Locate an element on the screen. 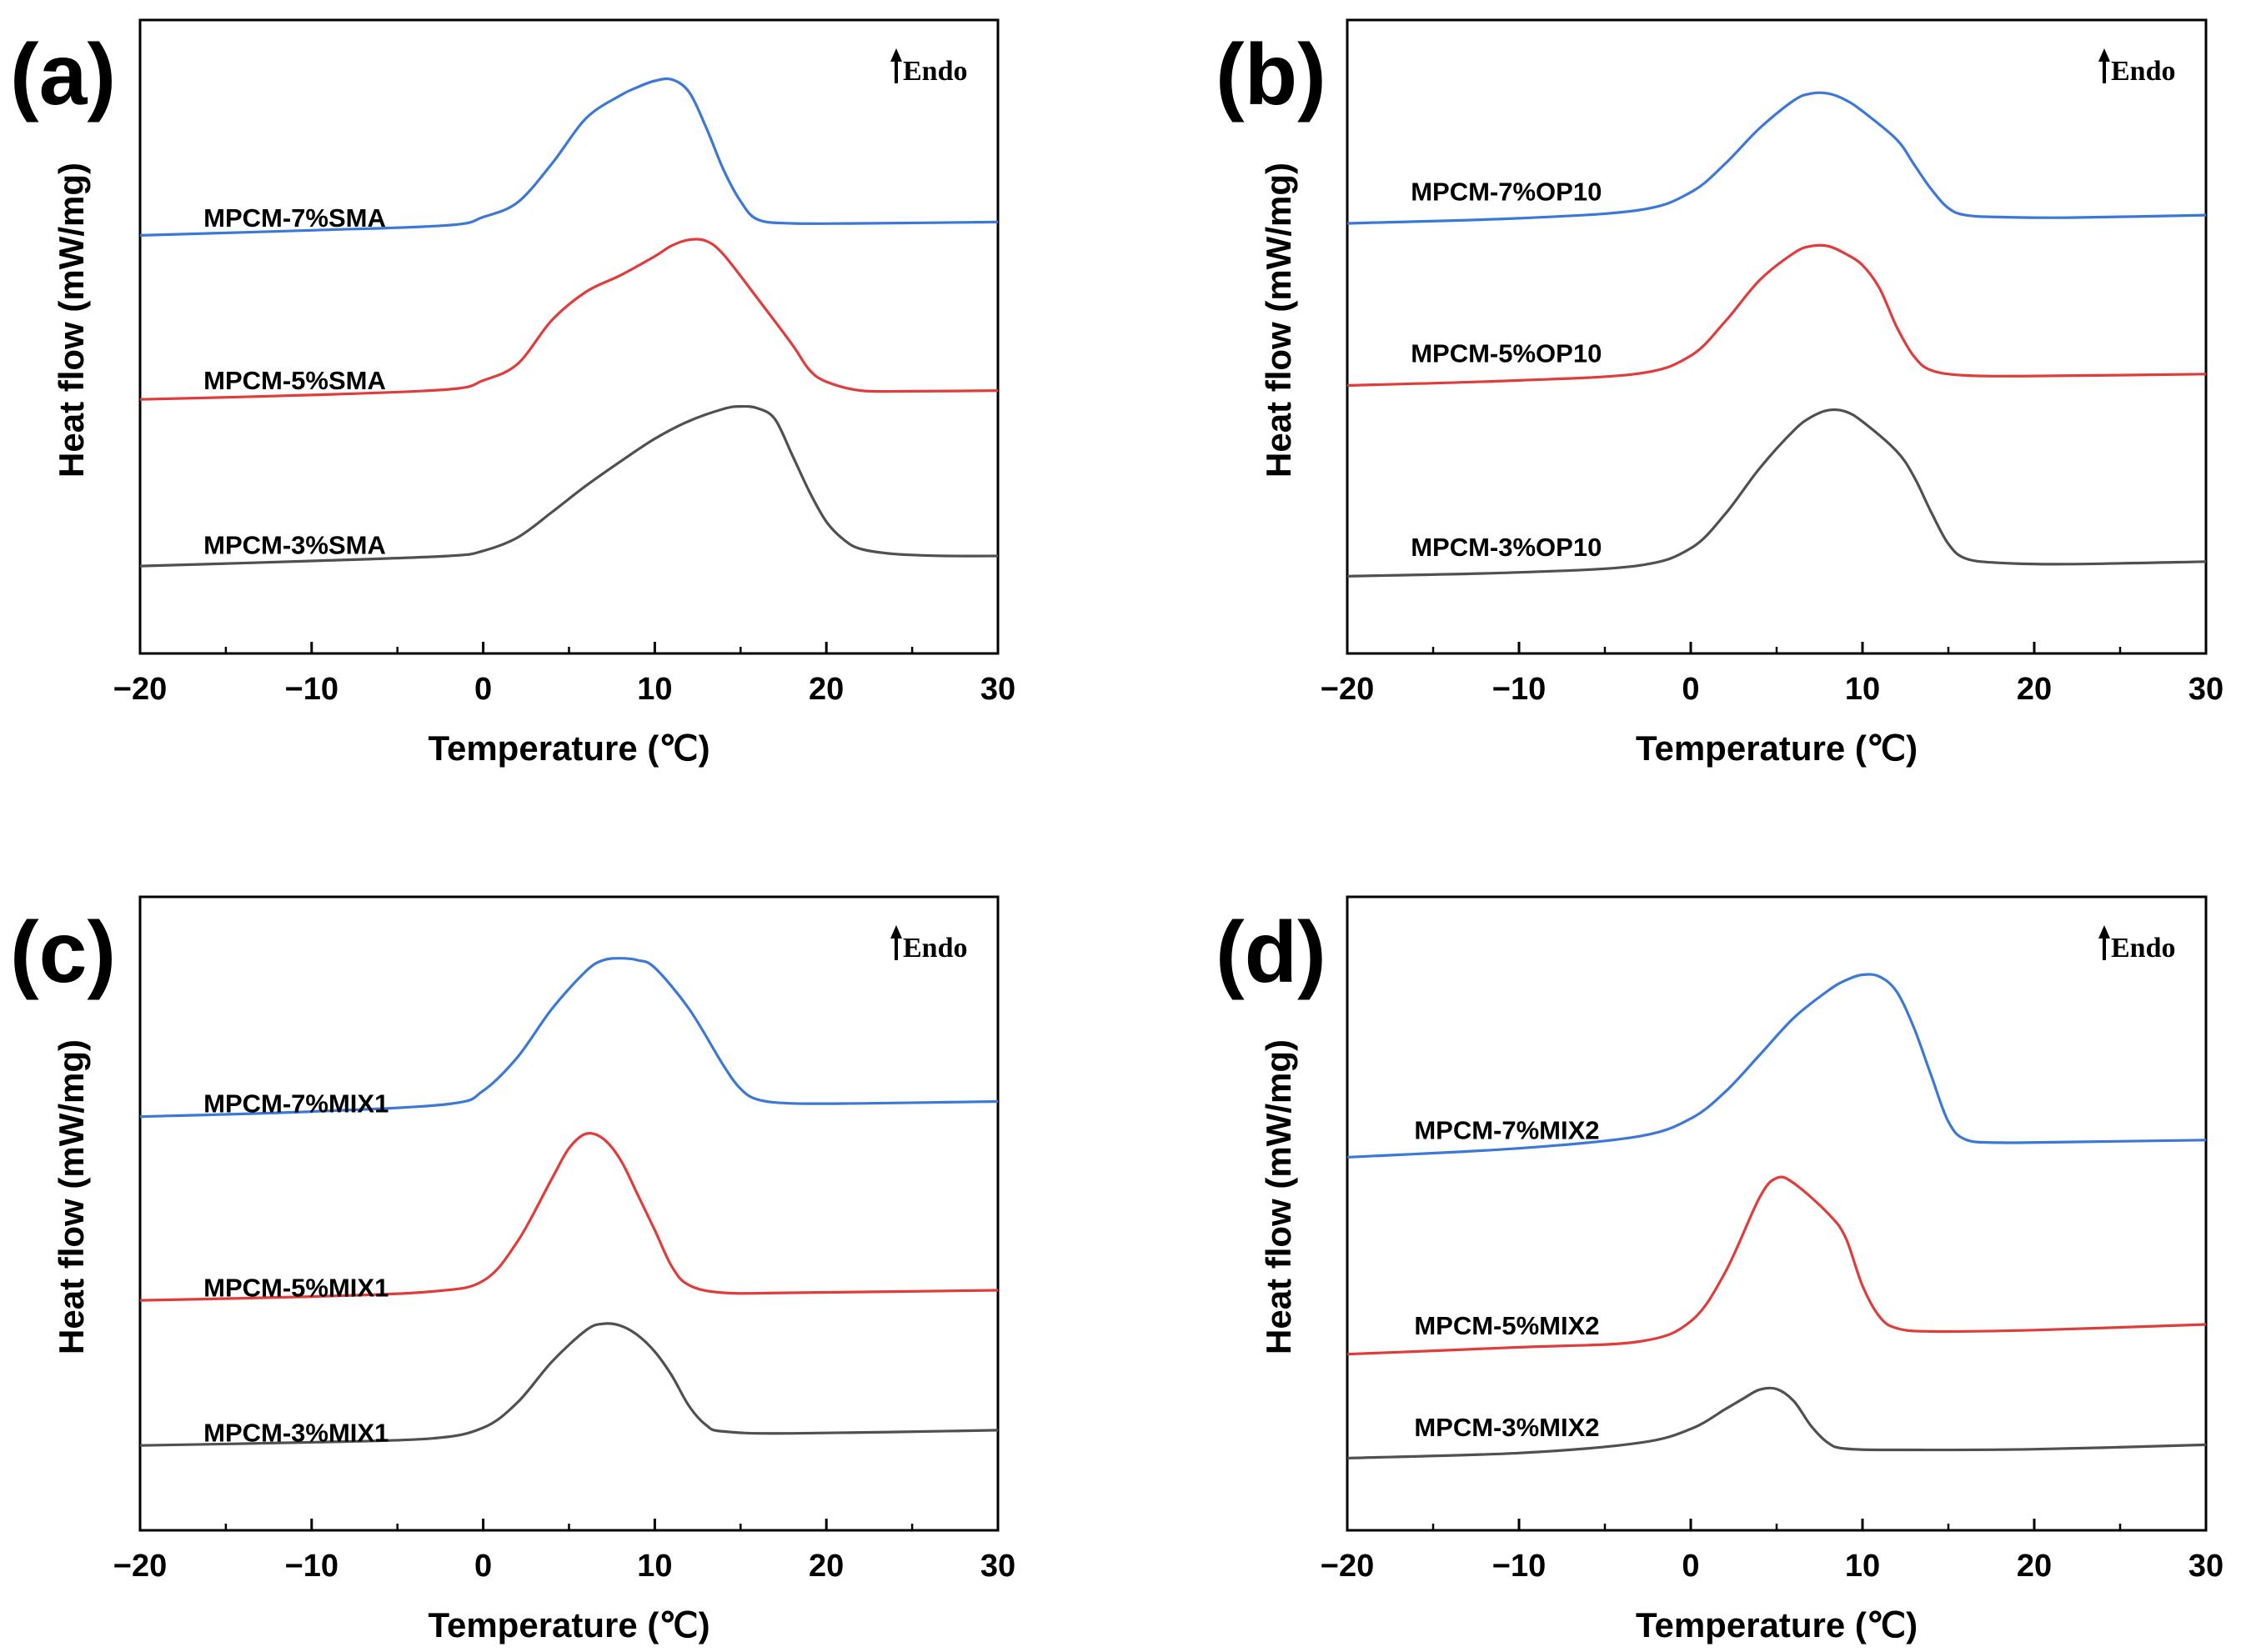  series-label: MPCM-7%SMA is located at coordinates (294, 218).